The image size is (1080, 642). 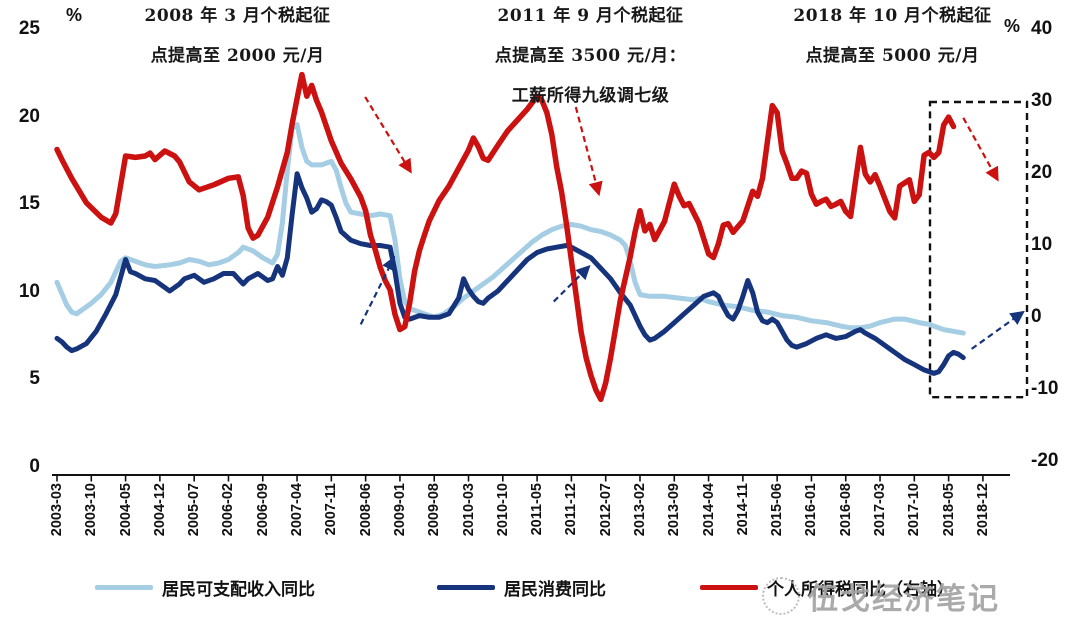 I want to click on left-axis-unit-label: %, so click(x=74, y=15).